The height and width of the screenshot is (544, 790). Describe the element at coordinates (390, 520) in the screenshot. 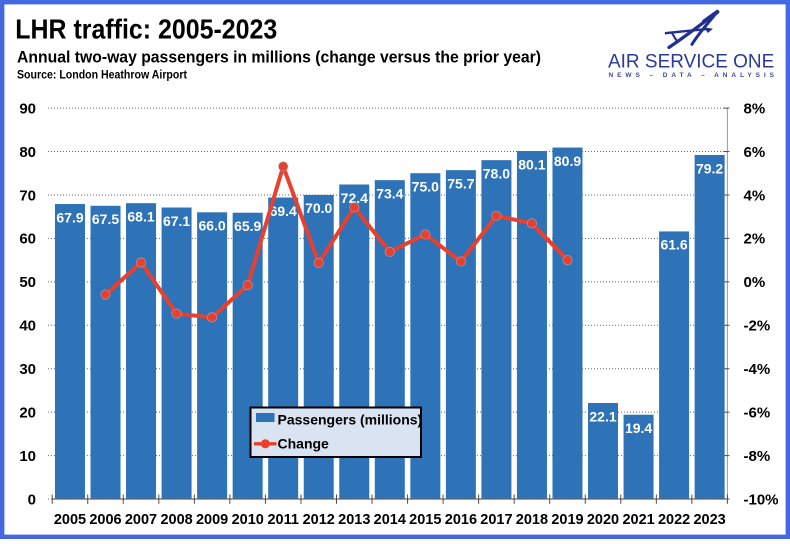

I see `svg-text: 2014` at that location.